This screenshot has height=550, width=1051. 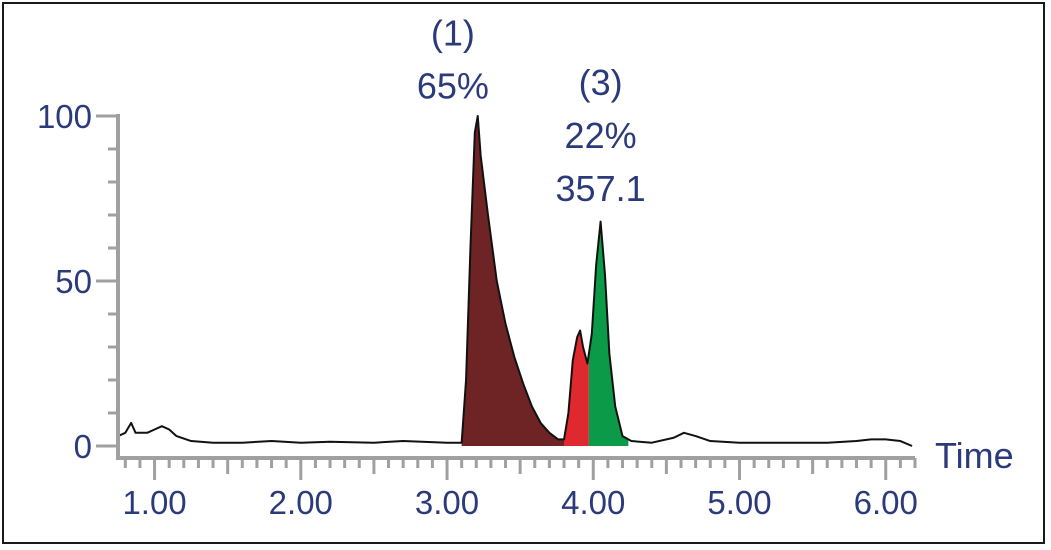 I want to click on peak-1-area, so click(x=513, y=281).